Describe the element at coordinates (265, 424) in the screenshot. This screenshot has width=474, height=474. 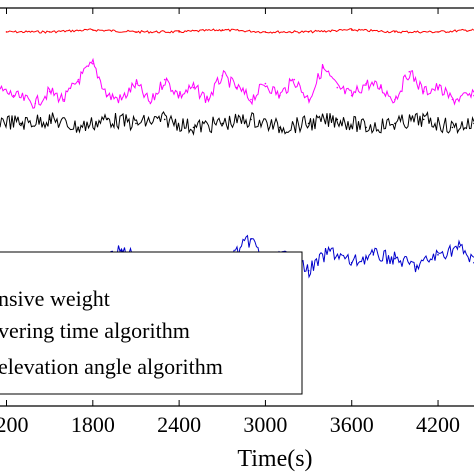
I see `x-tick-label: 3000` at that location.